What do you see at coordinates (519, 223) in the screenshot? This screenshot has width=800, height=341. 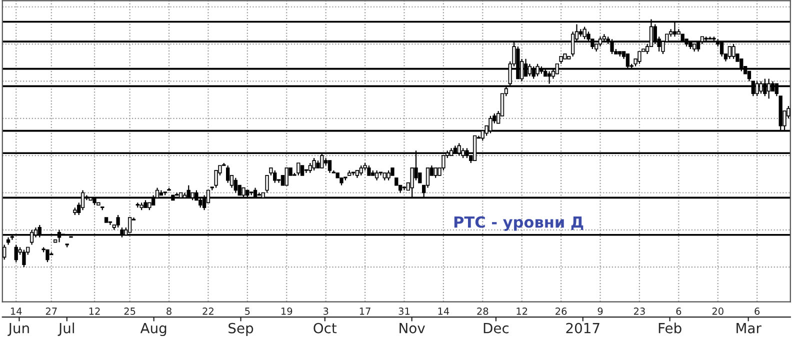 I see `annotation: РТС - уровни Д` at bounding box center [519, 223].